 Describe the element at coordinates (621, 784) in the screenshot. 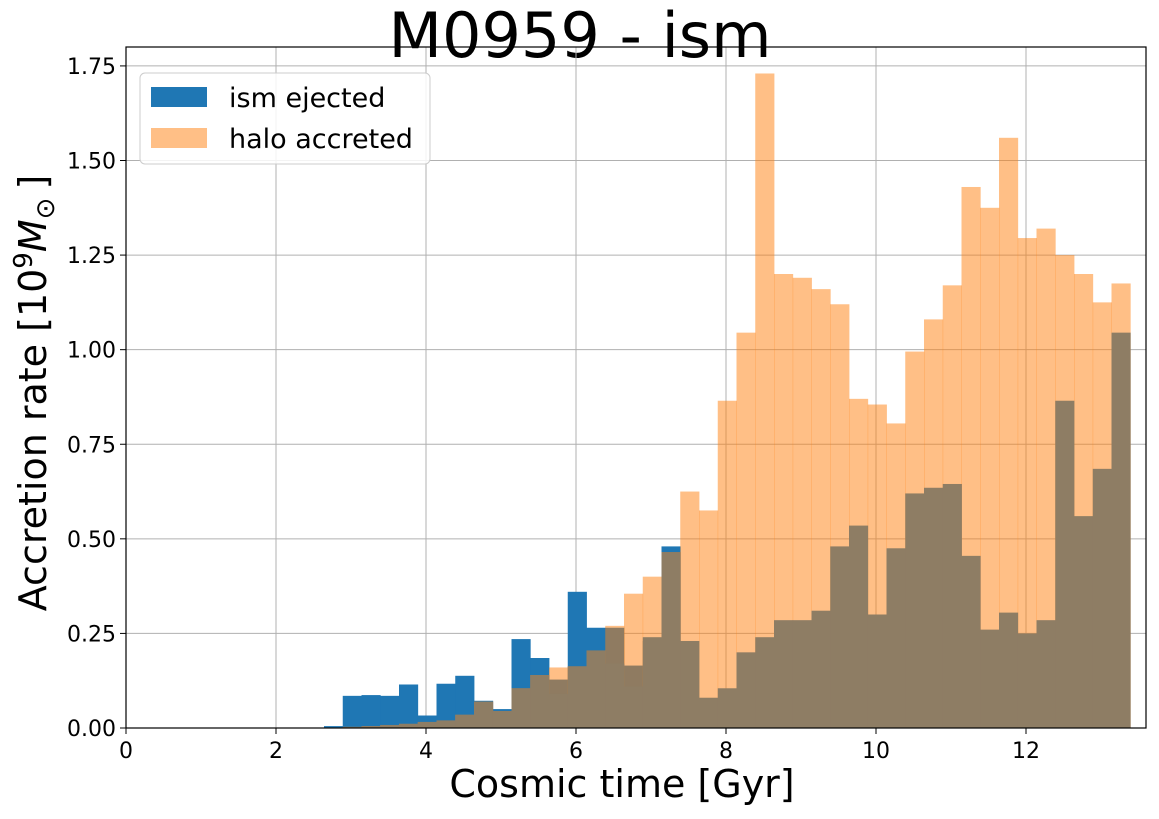

I see `x-axis-label: Cosmic time [Gyr]` at that location.